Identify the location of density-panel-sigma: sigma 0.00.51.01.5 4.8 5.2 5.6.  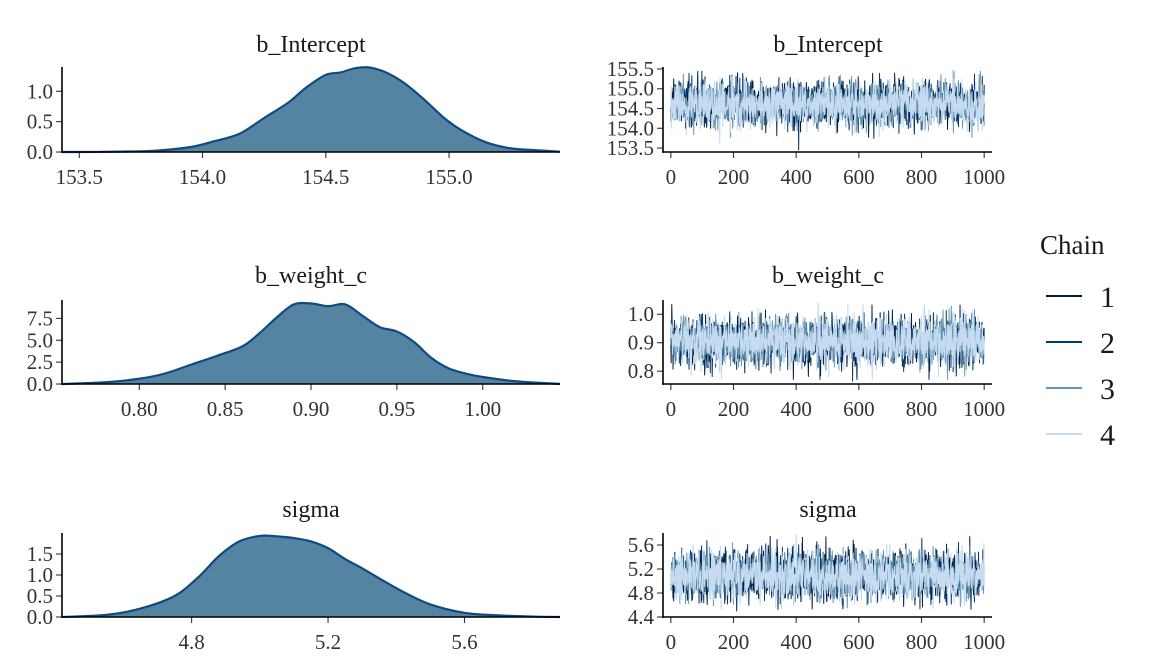
(294, 575).